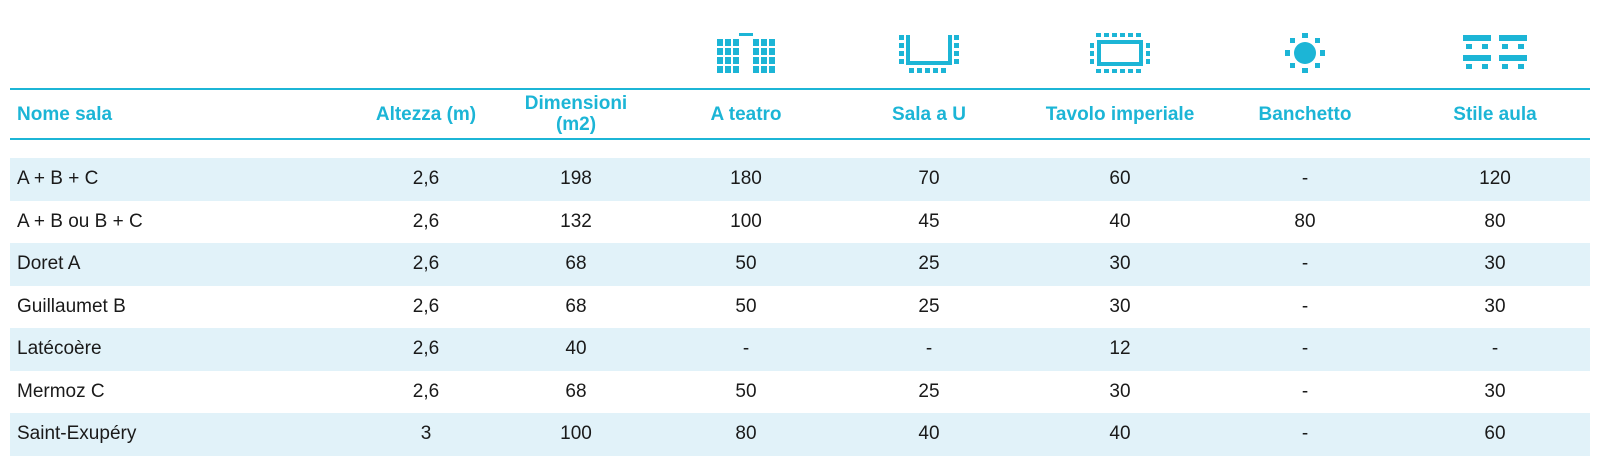 This screenshot has height=456, width=1600. I want to click on cell-boardroom: 12, so click(1120, 349).